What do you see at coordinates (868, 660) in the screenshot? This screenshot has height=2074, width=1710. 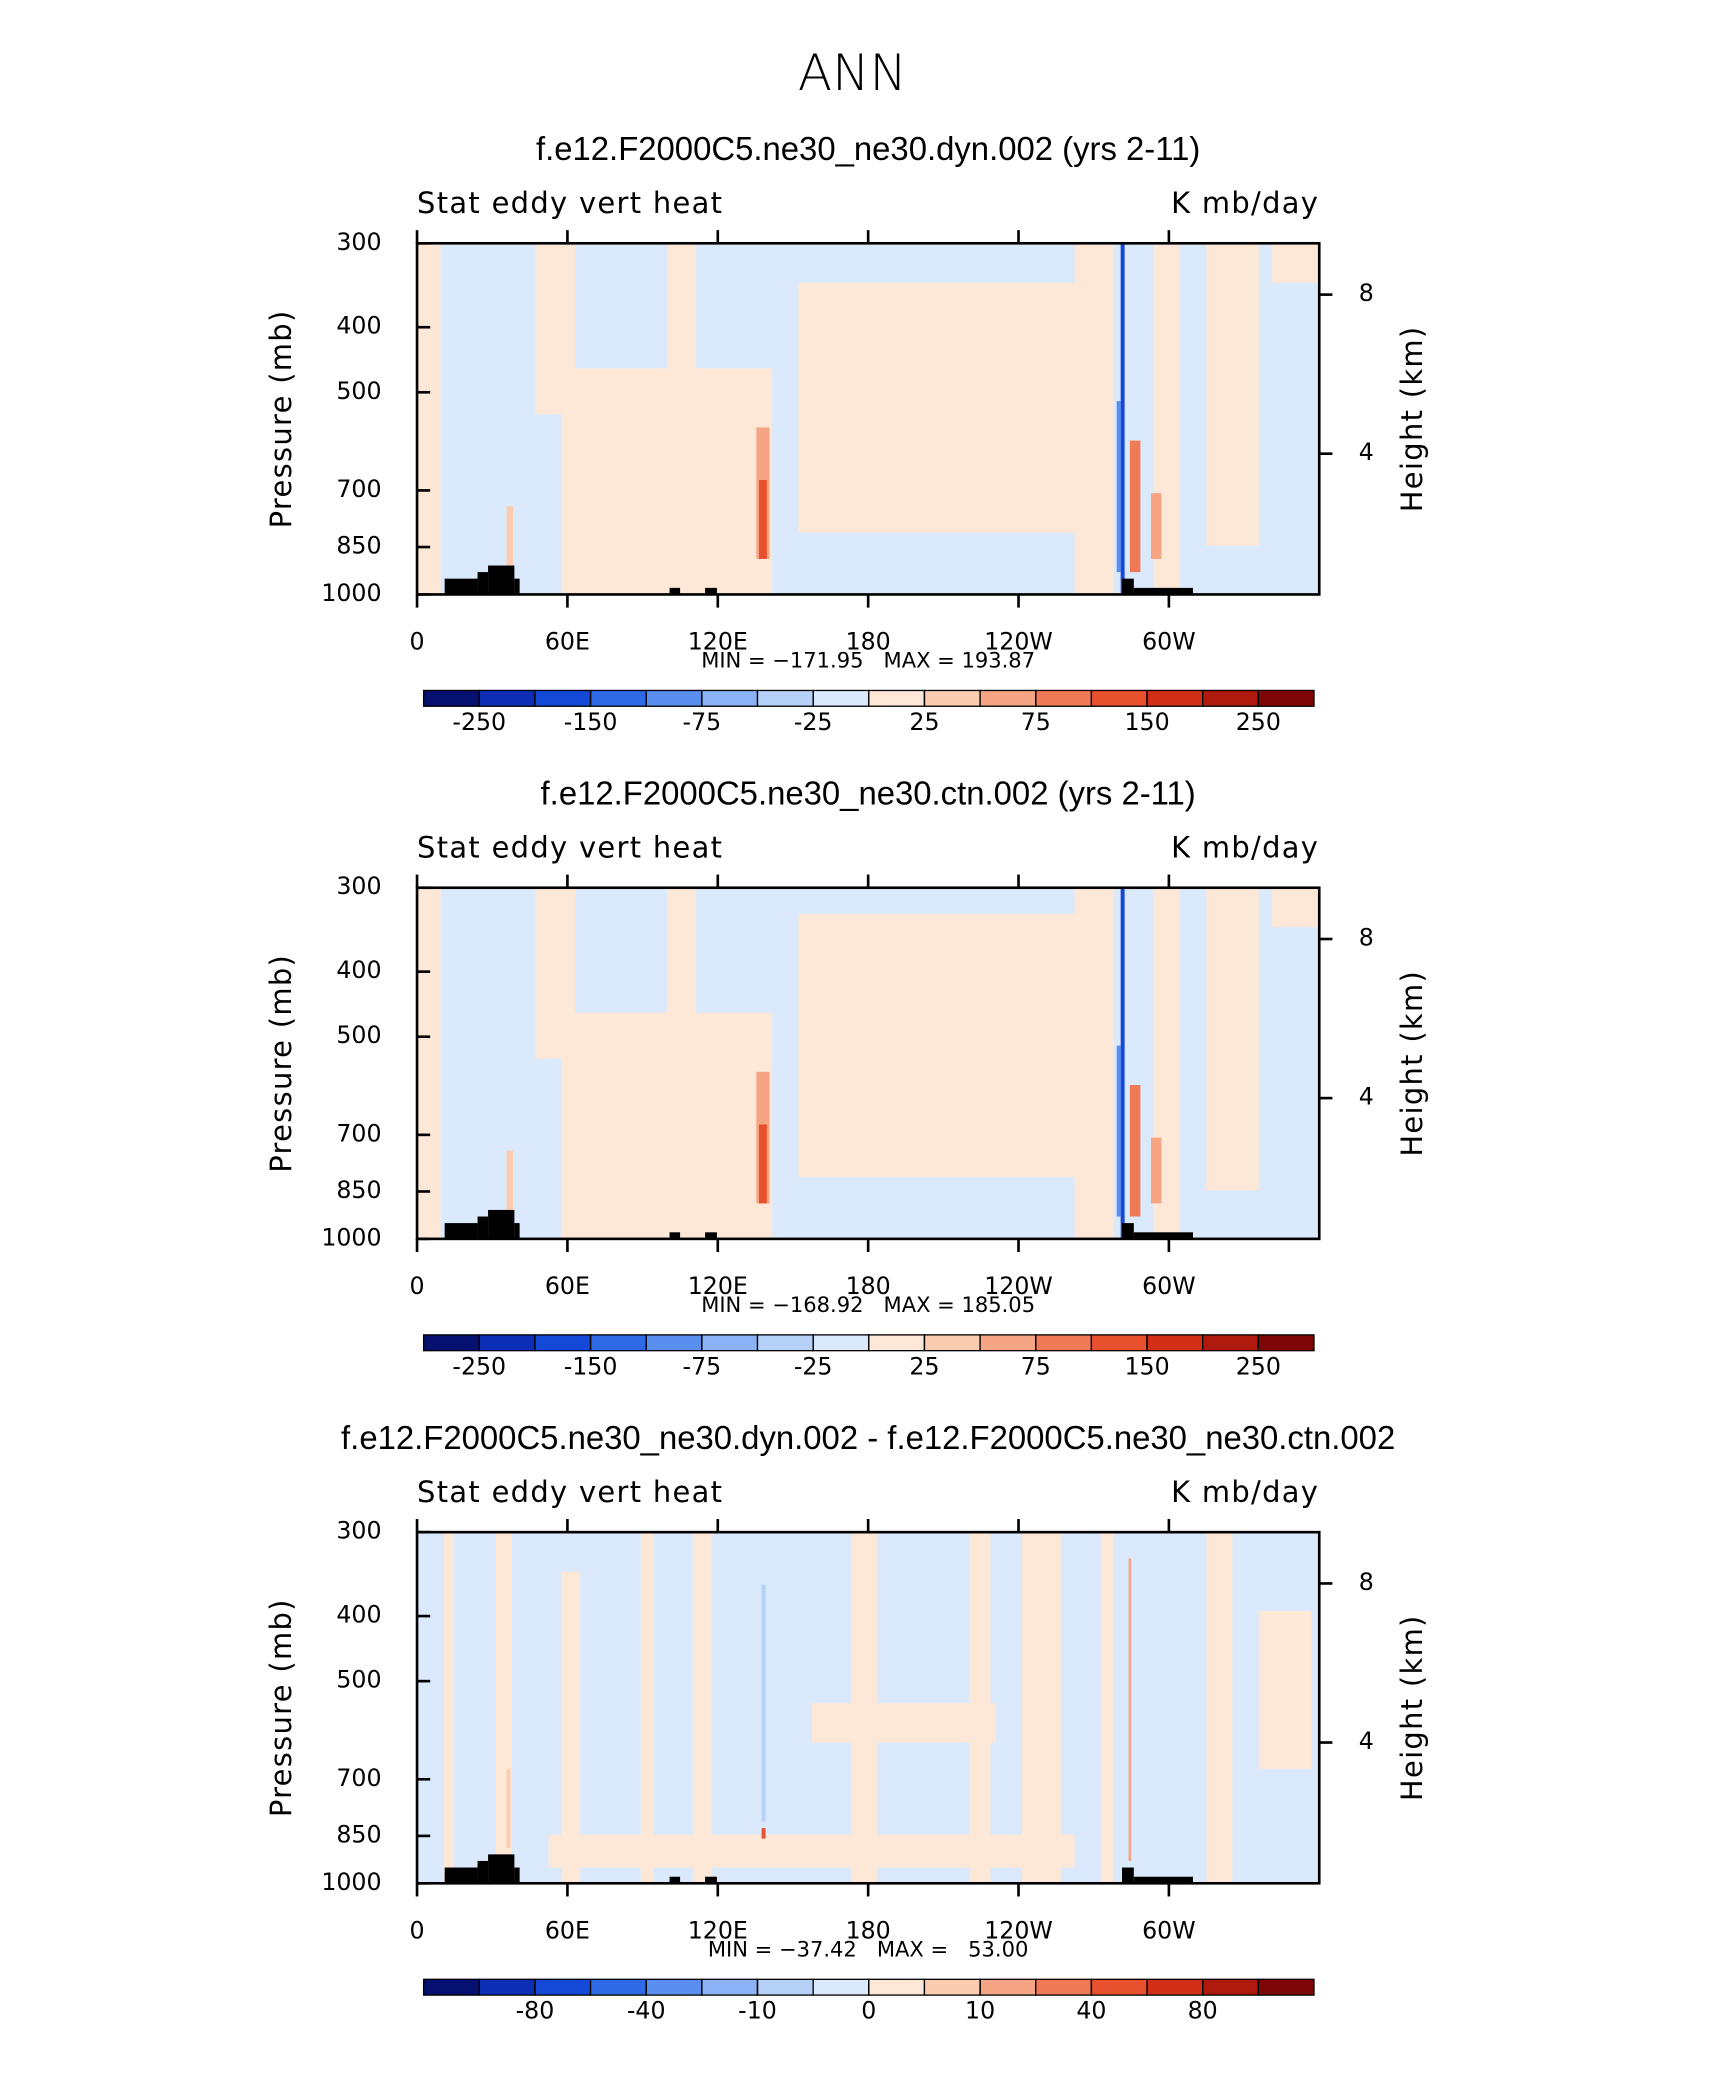 I see `min-max: MIN = −171.95 MAX = 193.87` at bounding box center [868, 660].